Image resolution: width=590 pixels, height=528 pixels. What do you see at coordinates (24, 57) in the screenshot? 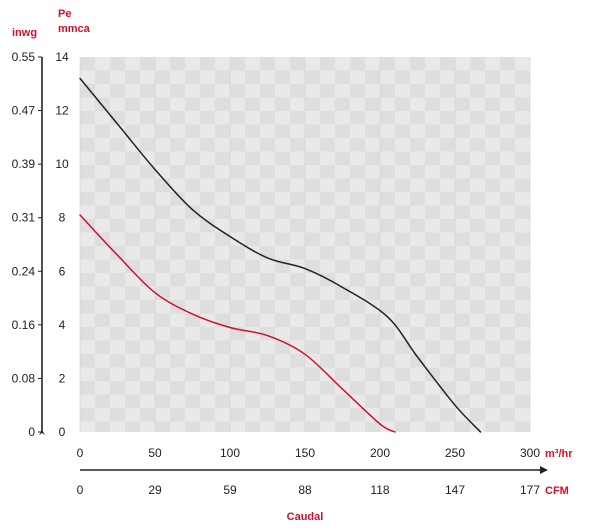
I see `y-tick-label-secondary: 0.55` at bounding box center [24, 57].